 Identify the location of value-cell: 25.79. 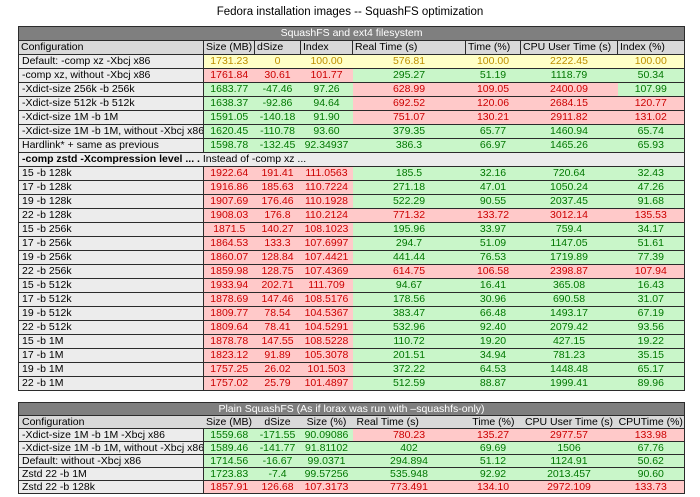
(277, 383).